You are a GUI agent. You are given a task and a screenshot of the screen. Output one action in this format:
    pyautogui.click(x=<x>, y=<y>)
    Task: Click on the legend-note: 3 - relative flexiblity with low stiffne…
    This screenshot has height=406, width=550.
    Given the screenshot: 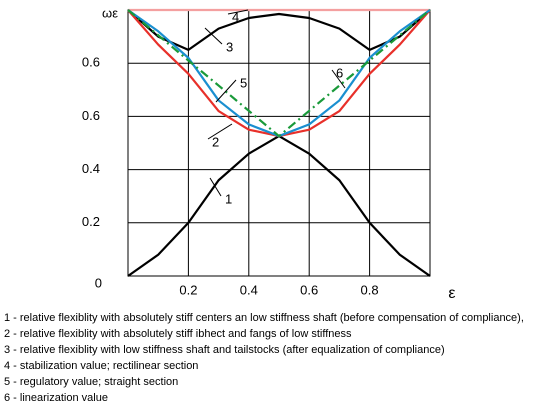 What is the action you would take?
    pyautogui.click(x=224, y=350)
    